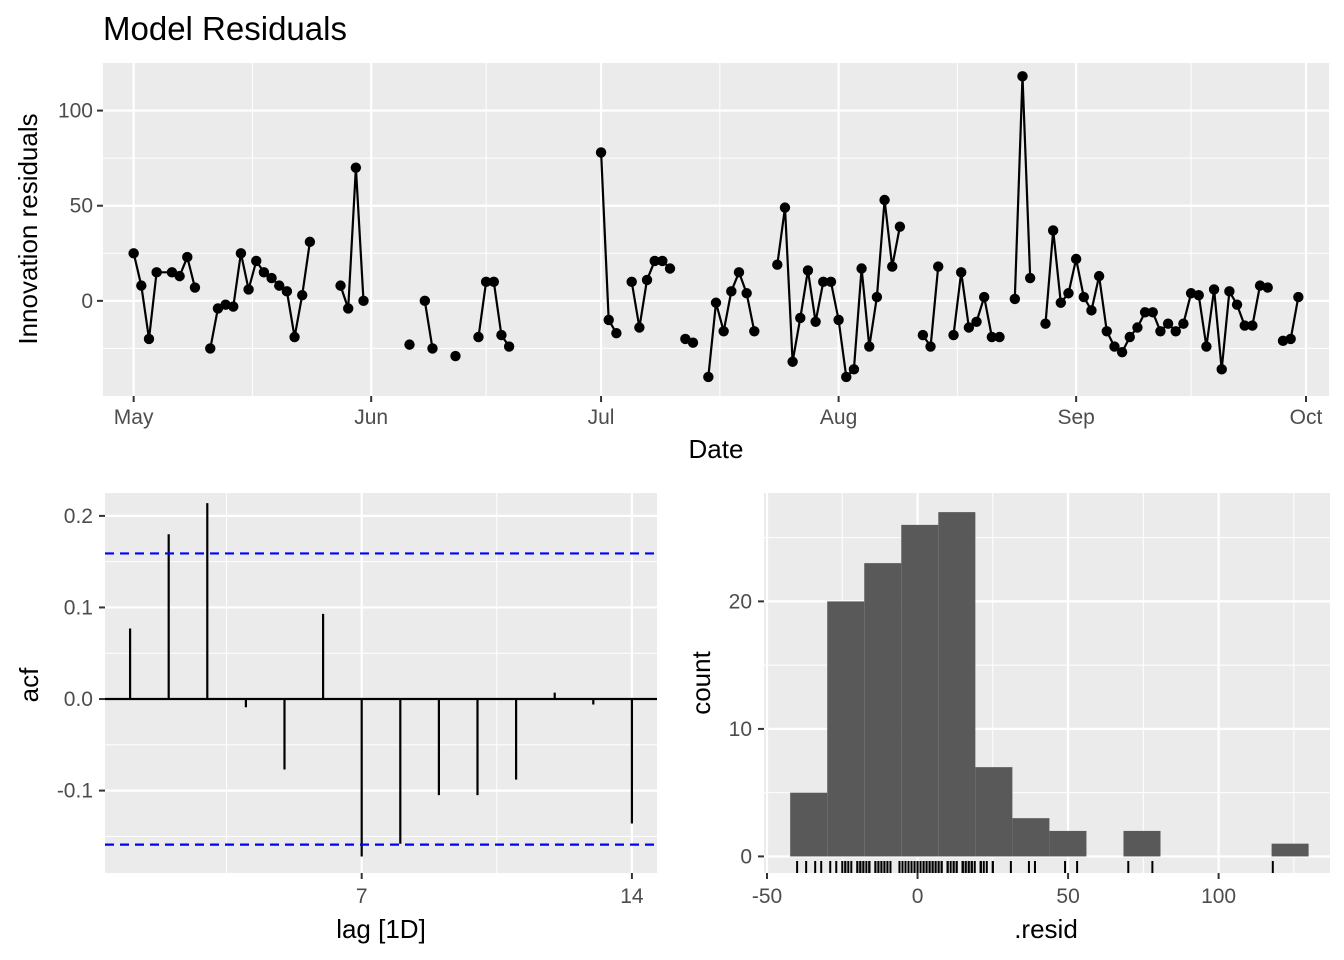  What do you see at coordinates (371, 417) in the screenshot?
I see `residuals-x-tick-label: Jun` at bounding box center [371, 417].